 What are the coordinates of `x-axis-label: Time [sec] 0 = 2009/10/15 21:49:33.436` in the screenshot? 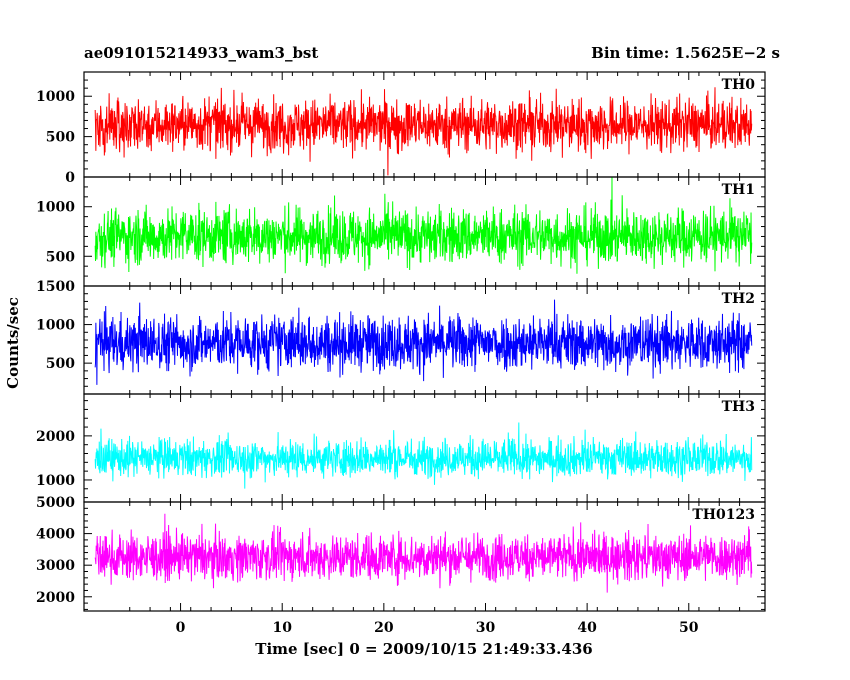 It's located at (423, 649).